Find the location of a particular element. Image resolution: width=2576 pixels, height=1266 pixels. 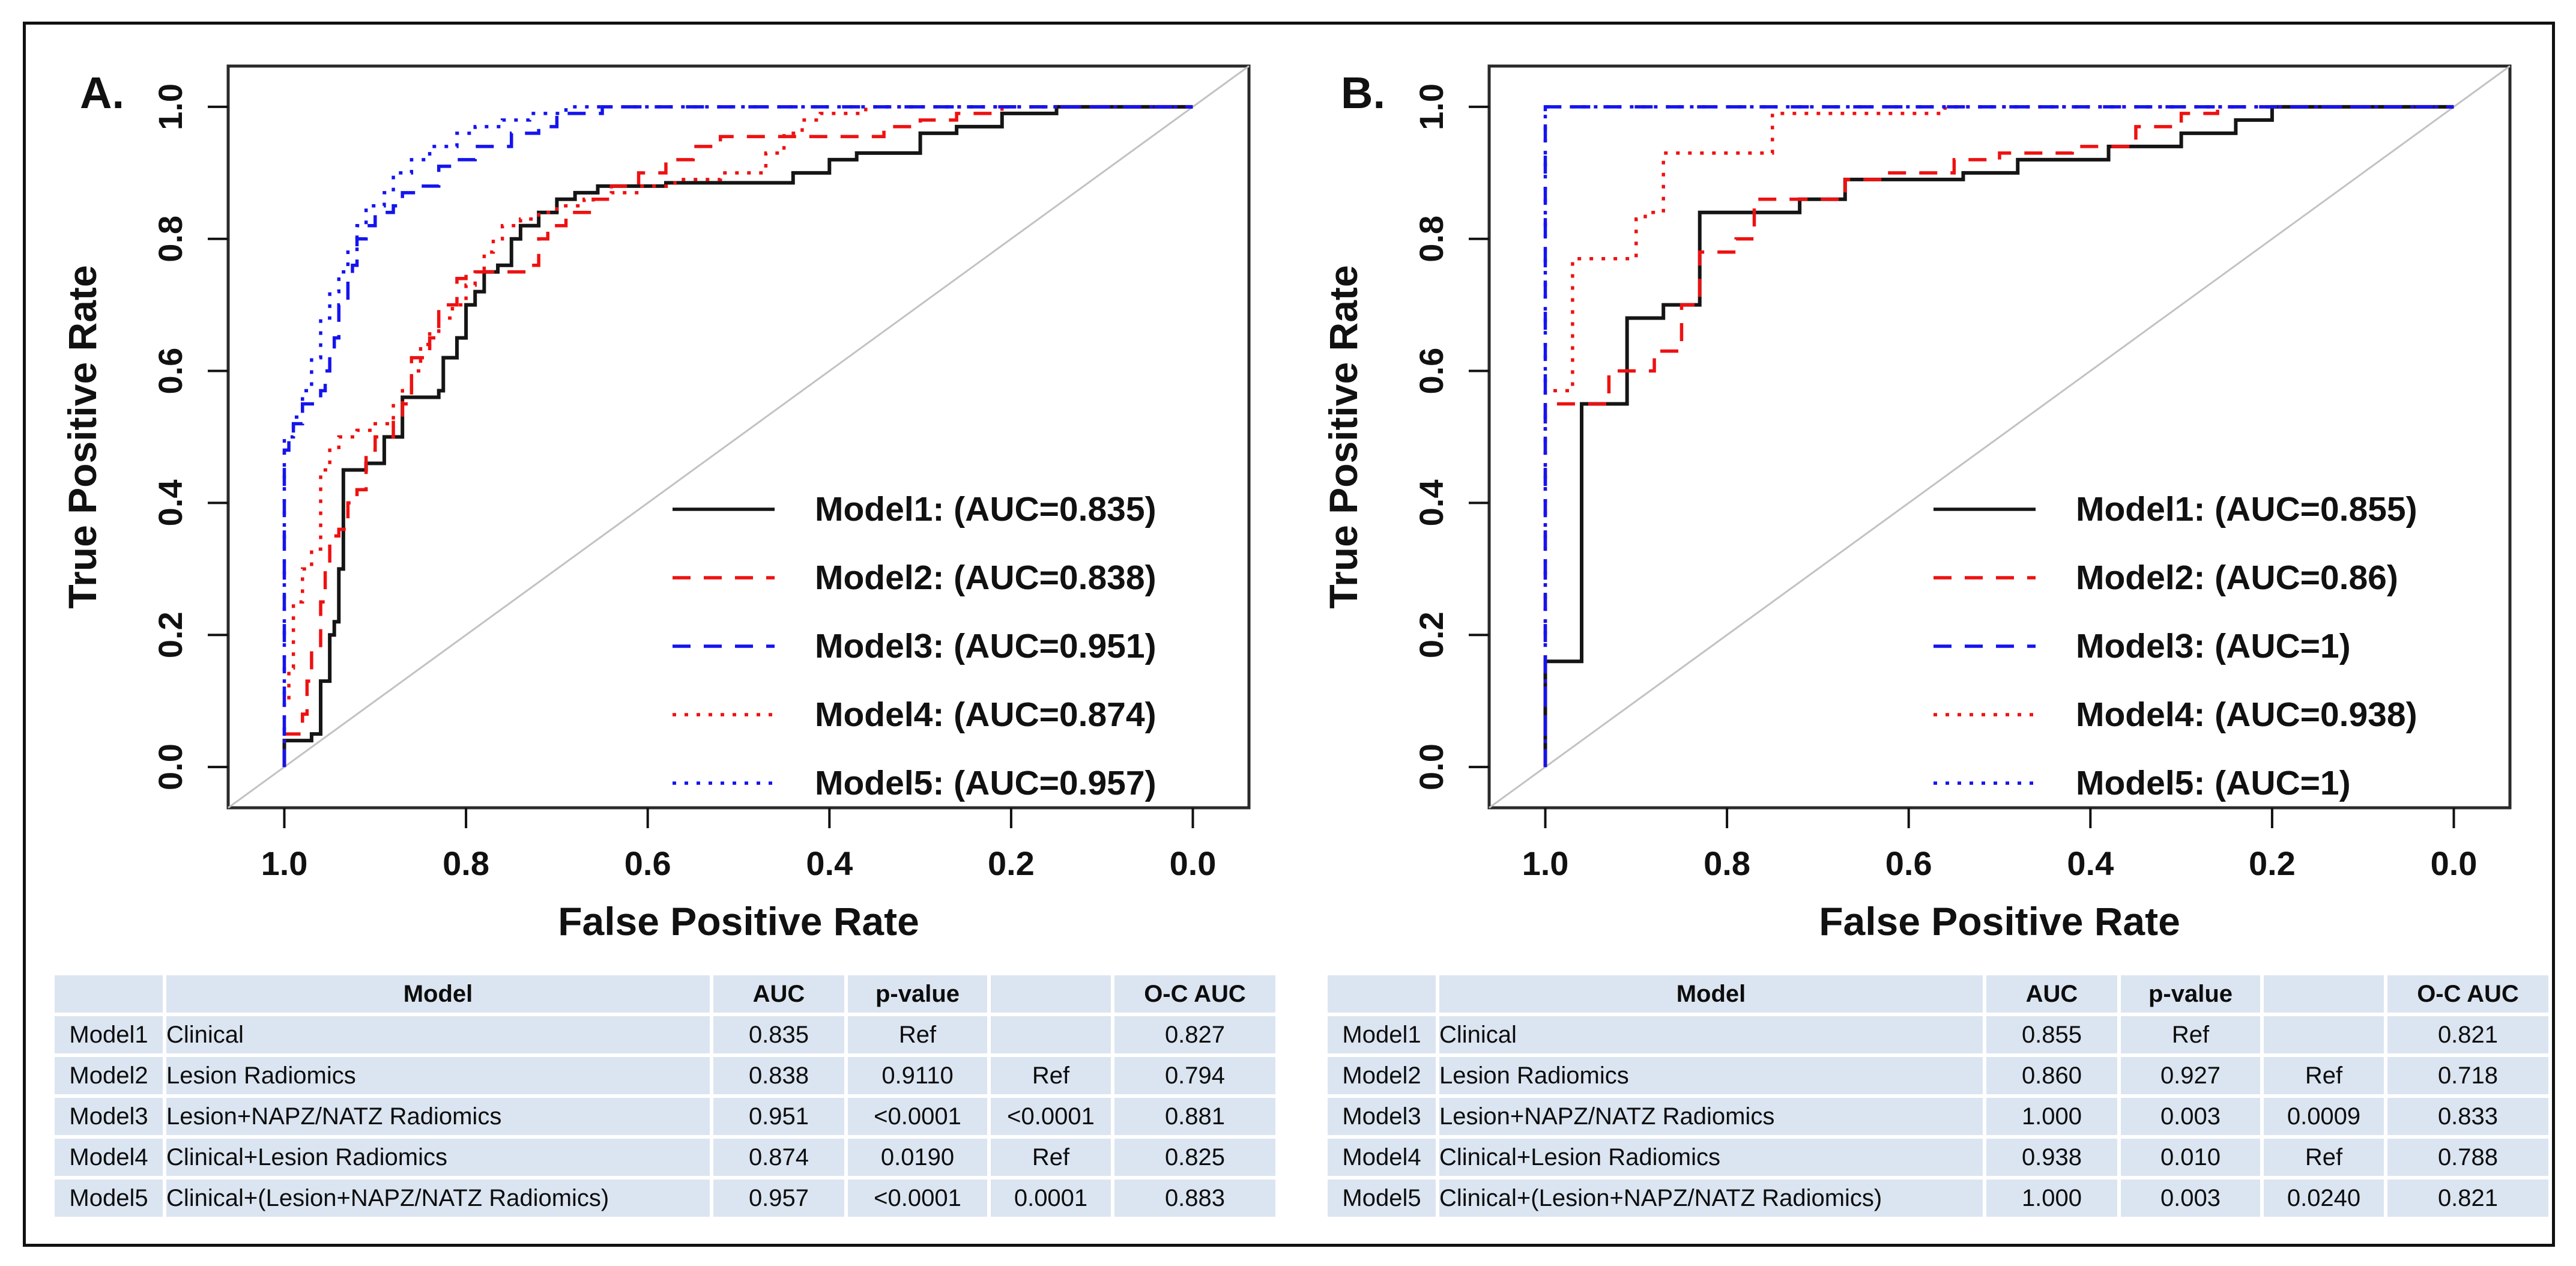

legend-label-model3: Model3: (AUC=1) is located at coordinates (2213, 646).